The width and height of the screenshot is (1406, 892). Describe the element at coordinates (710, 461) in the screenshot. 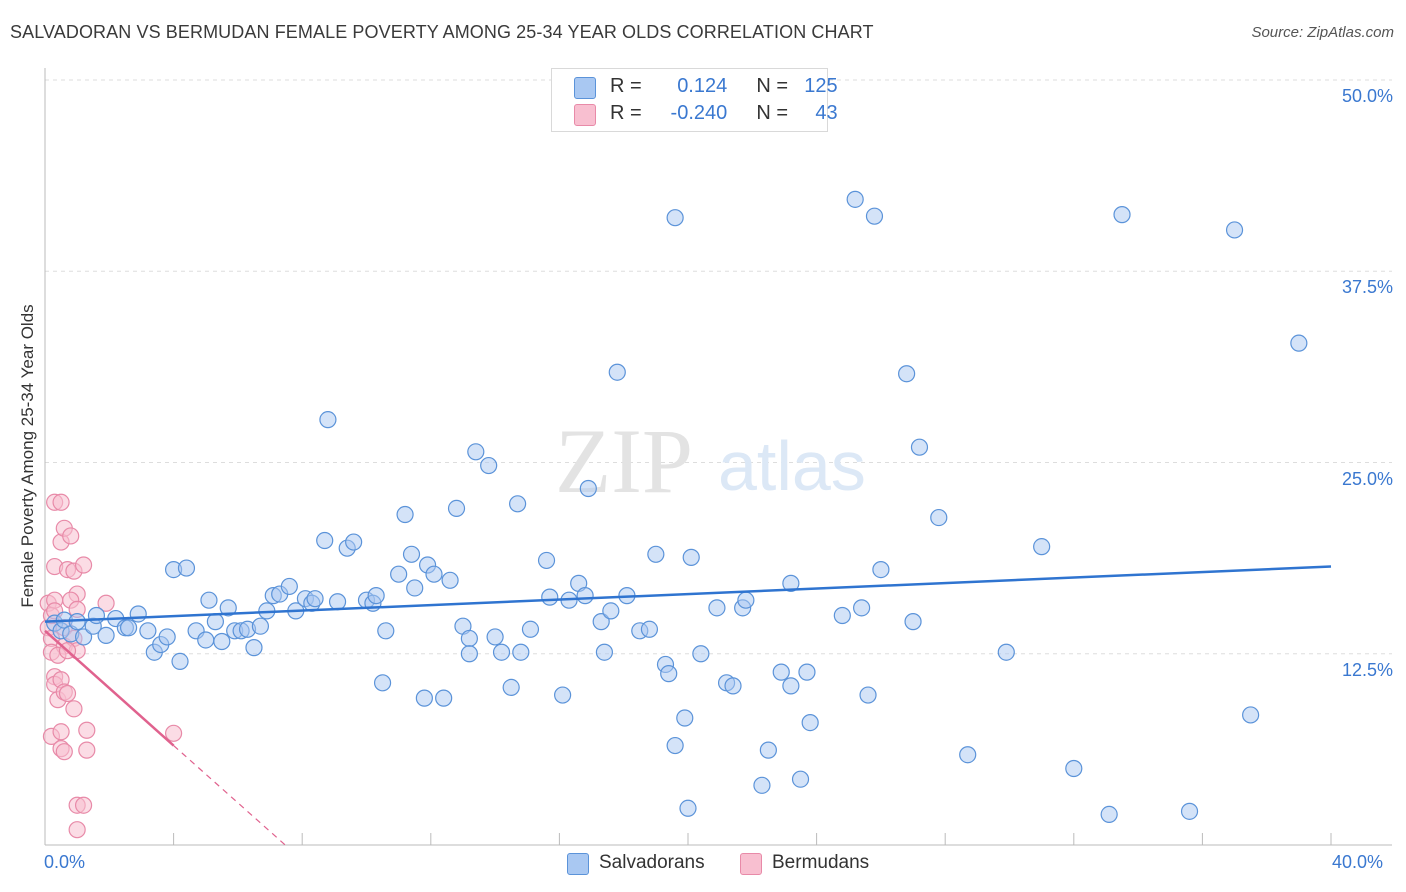

I see `watermark: ZIP atlas` at that location.